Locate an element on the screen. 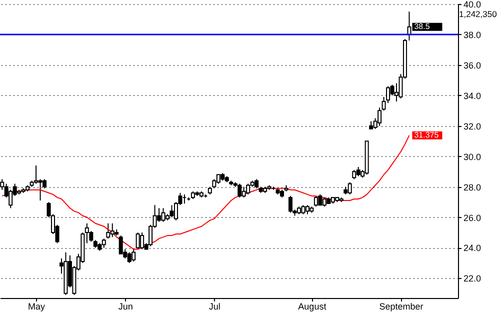  y-tick-label: 26.0 is located at coordinates (473, 217).